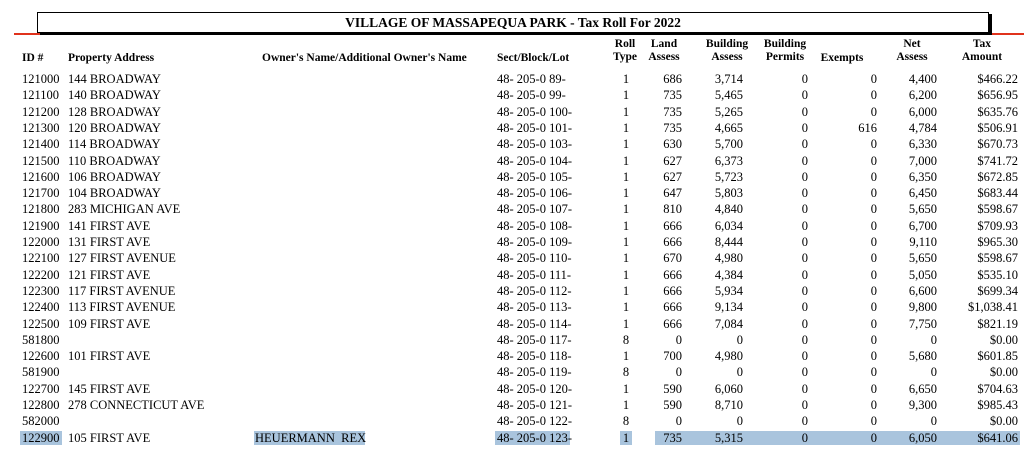  I want to click on cell: $635.76, so click(997, 111).